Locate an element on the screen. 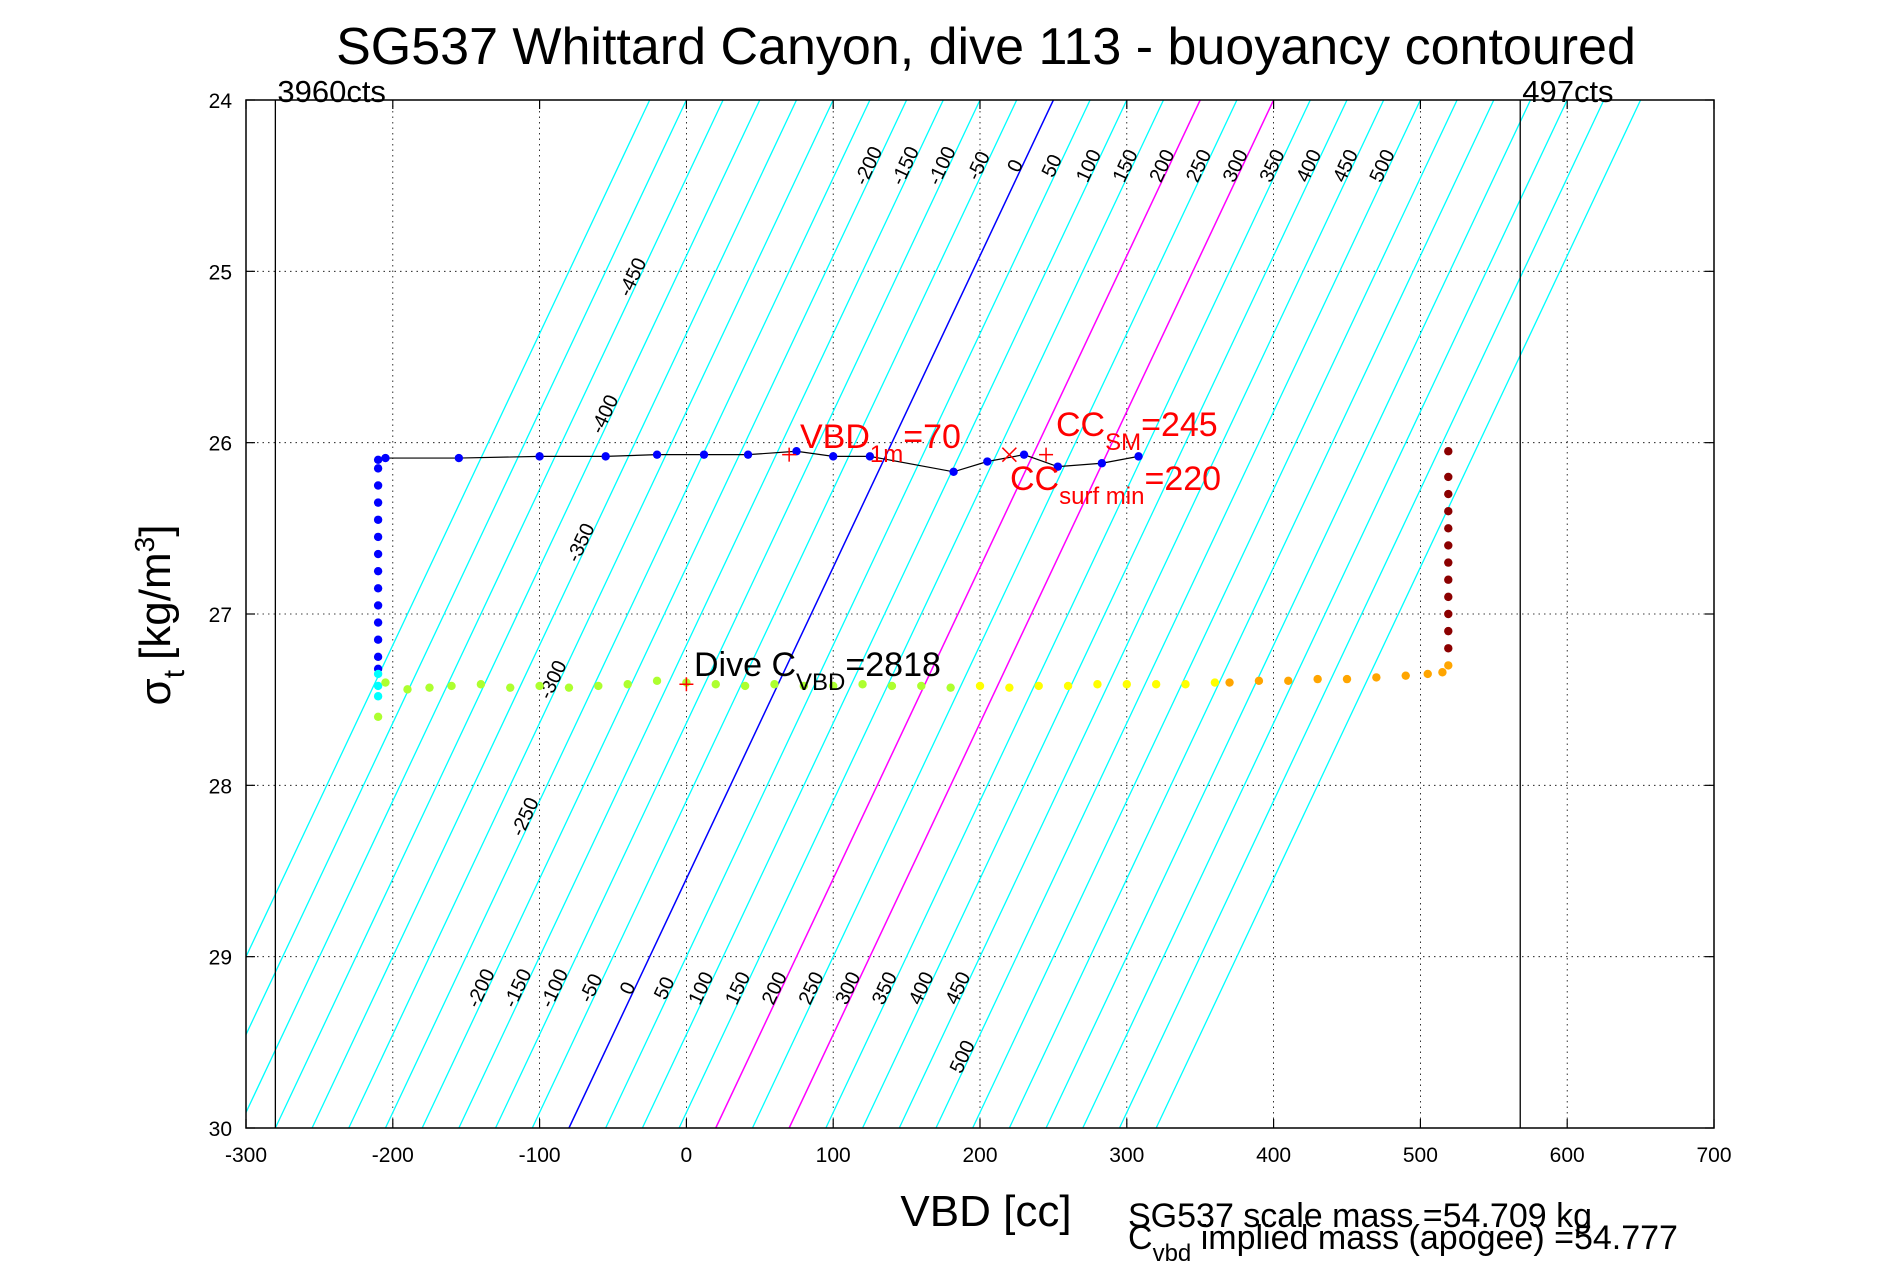  markers is located at coordinates (866, 569).